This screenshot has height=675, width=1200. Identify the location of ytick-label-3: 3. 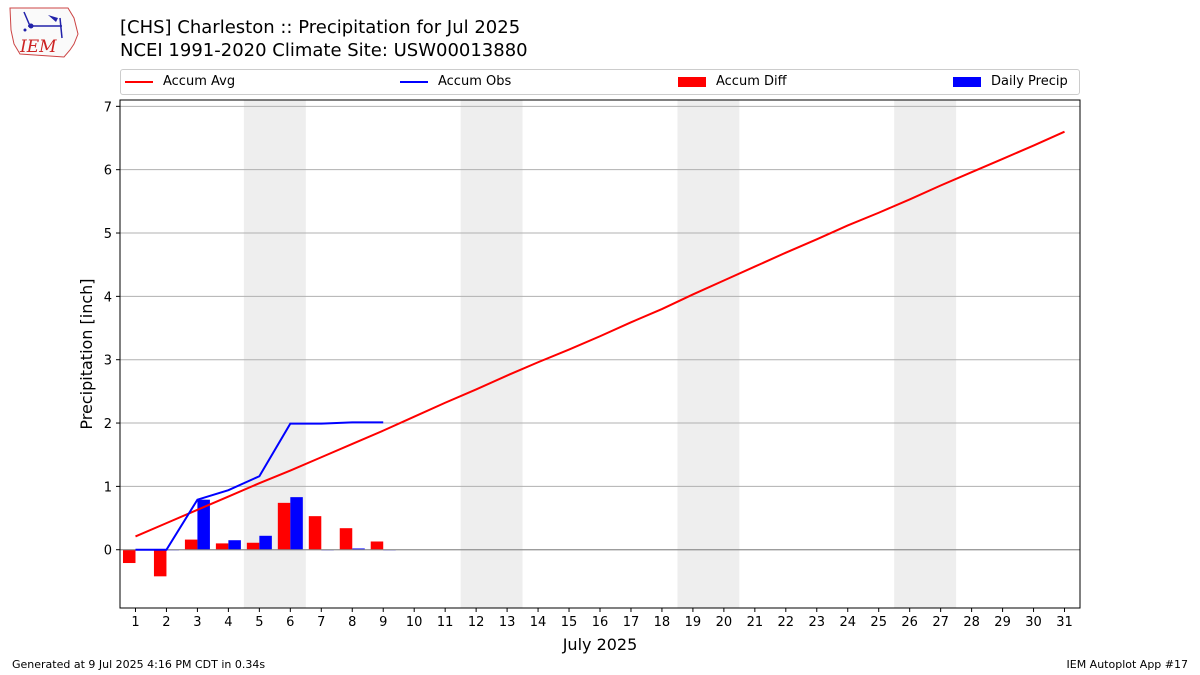
(108, 361).